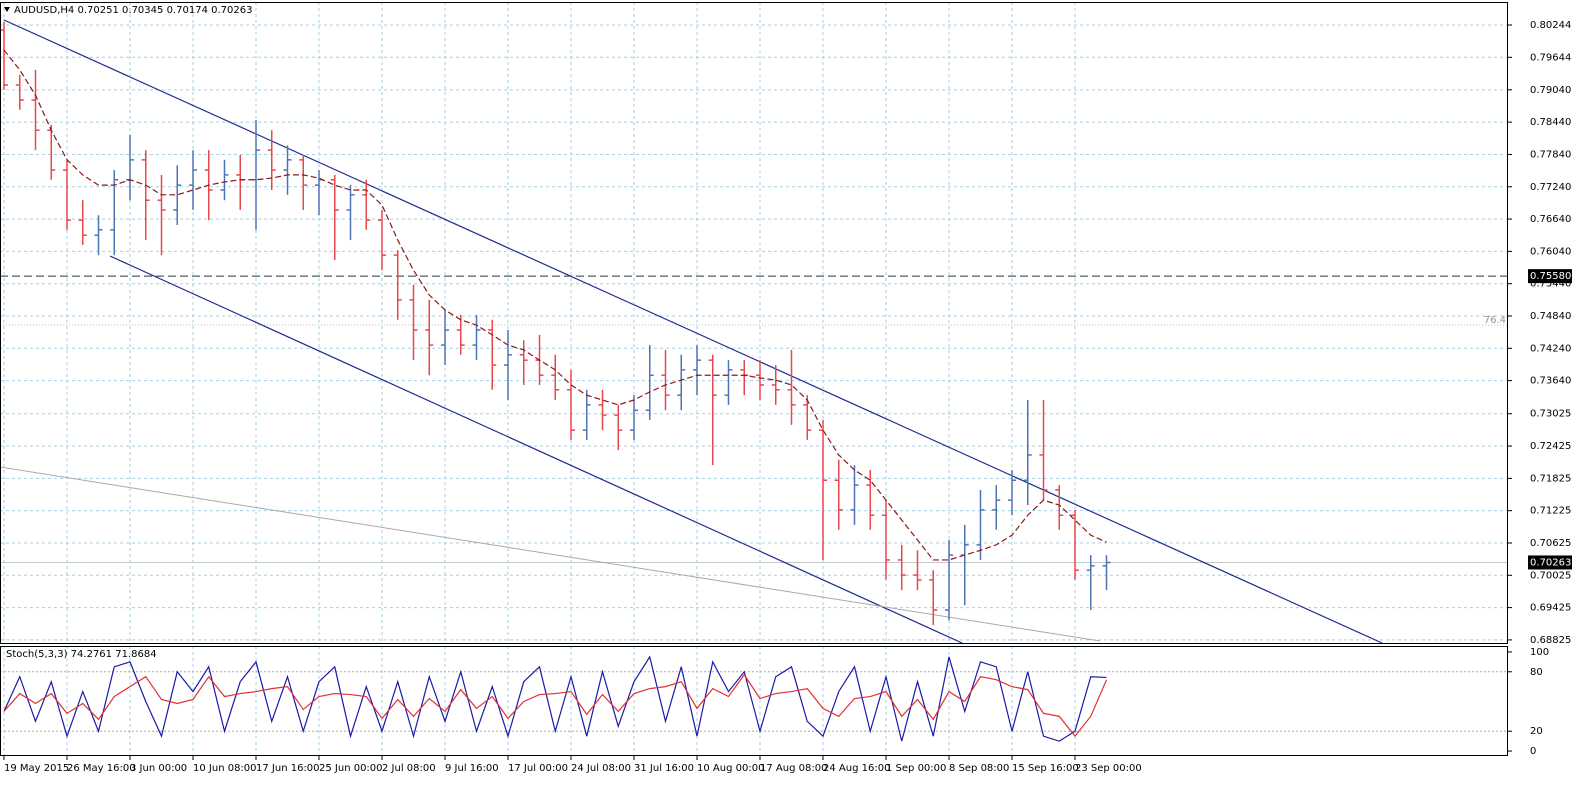  What do you see at coordinates (231, 10) in the screenshot?
I see `quote-close: 0.70263` at bounding box center [231, 10].